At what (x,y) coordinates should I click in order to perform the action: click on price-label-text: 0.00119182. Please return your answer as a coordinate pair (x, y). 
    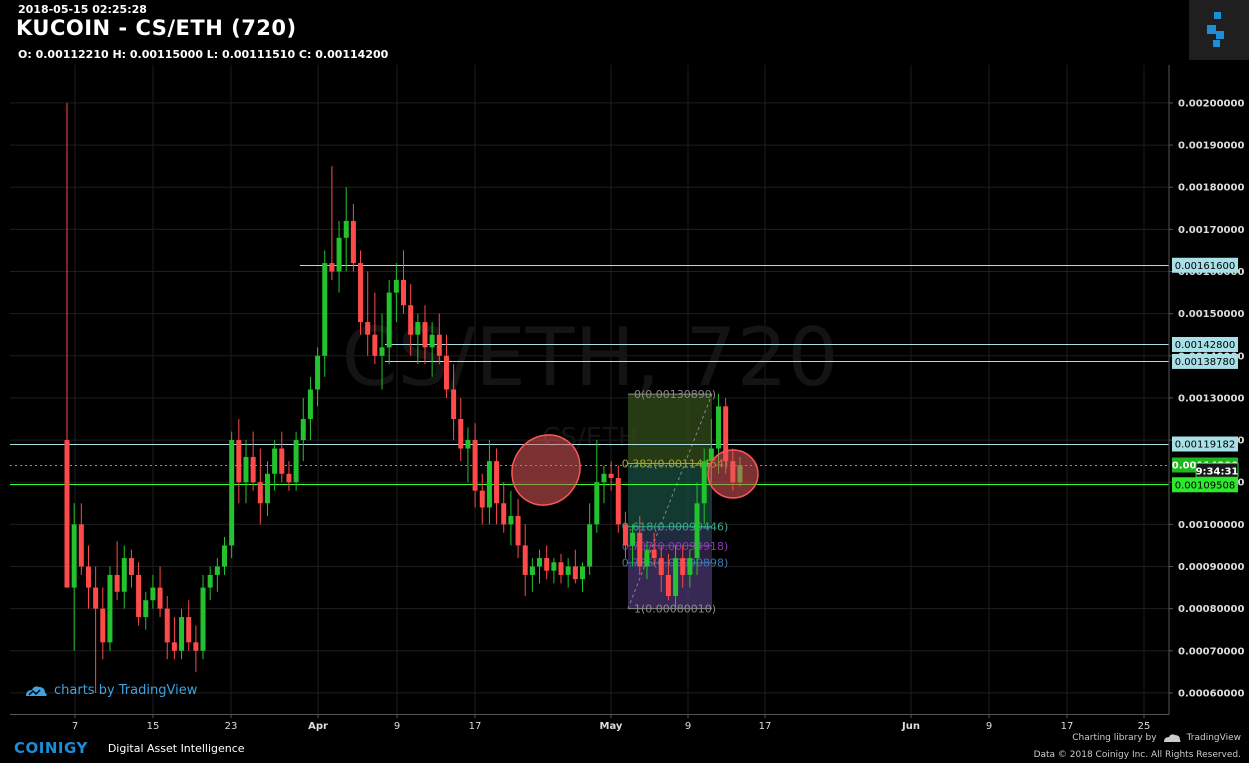
    Looking at the image, I should click on (1205, 445).